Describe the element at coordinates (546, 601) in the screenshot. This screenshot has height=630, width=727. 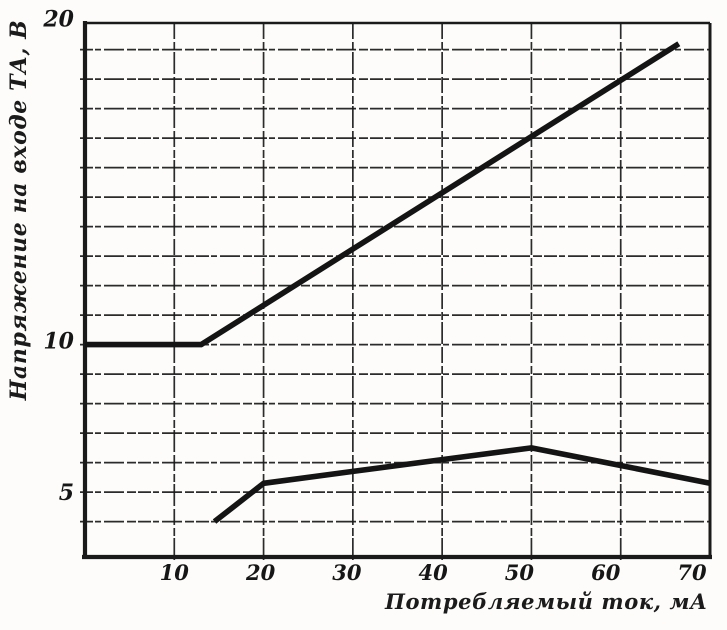
I see `x-axis-title: Потребляемый ток, мА` at that location.